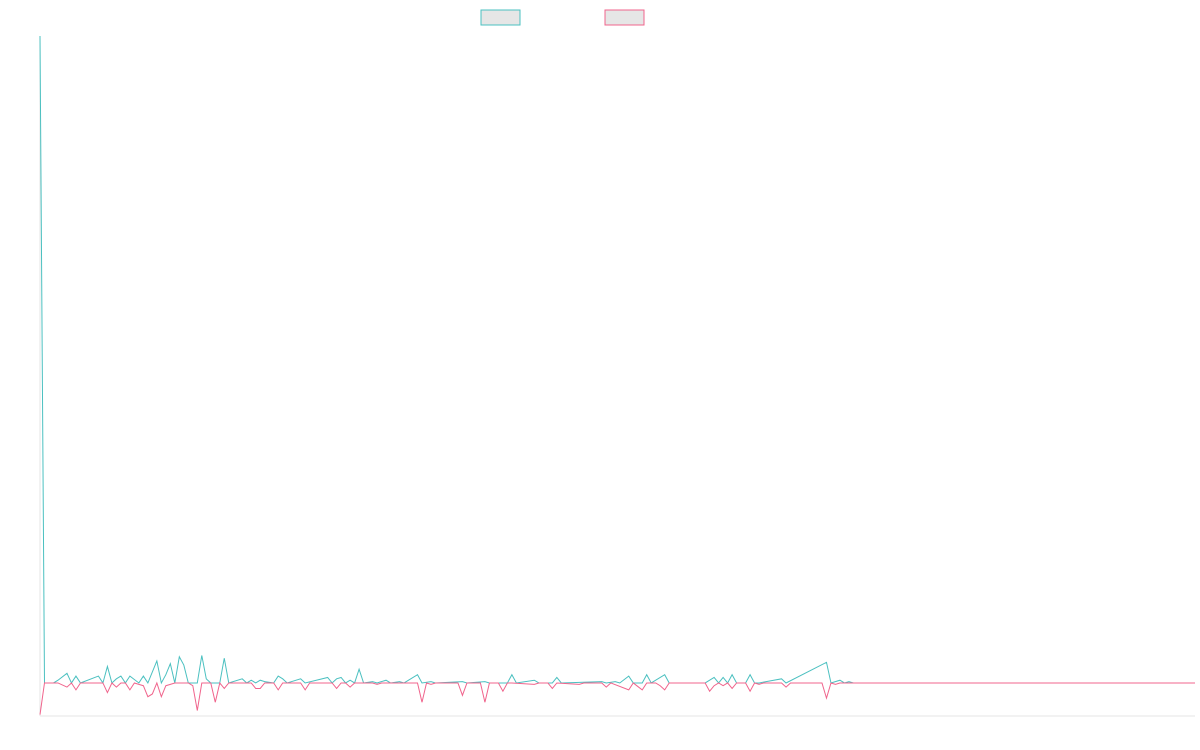 Image resolution: width=1200 pixels, height=750 pixels. I want to click on series-2-line, so click(617, 698).